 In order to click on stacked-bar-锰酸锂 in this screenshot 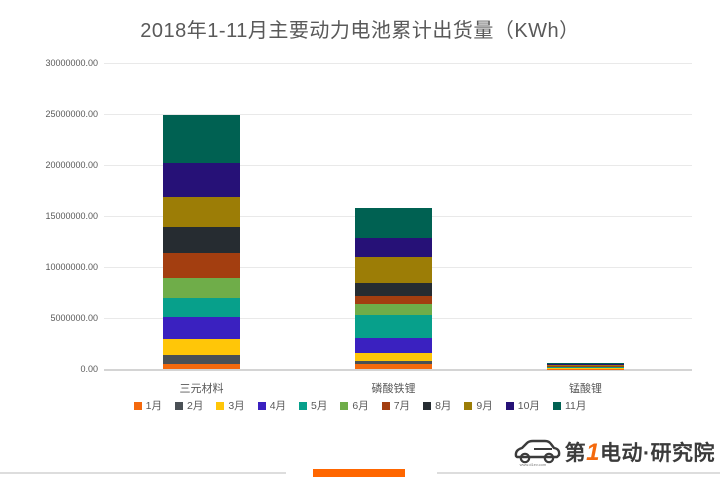, I will do `click(585, 365)`.